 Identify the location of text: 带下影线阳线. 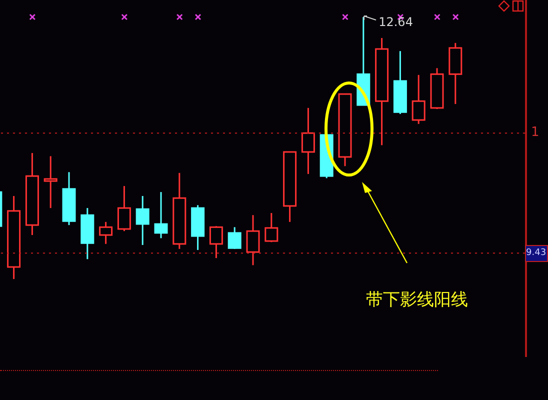
(417, 300).